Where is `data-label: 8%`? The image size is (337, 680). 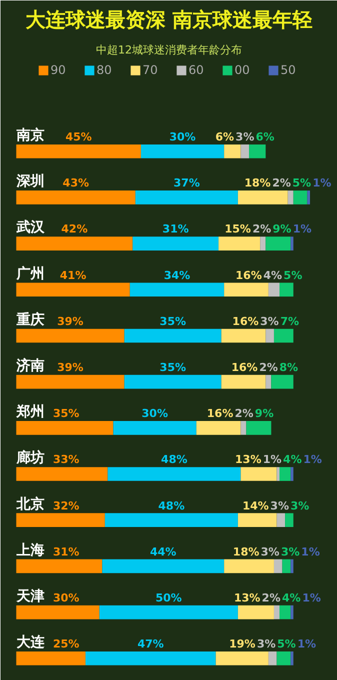
data-label: 8% is located at coordinates (288, 367).